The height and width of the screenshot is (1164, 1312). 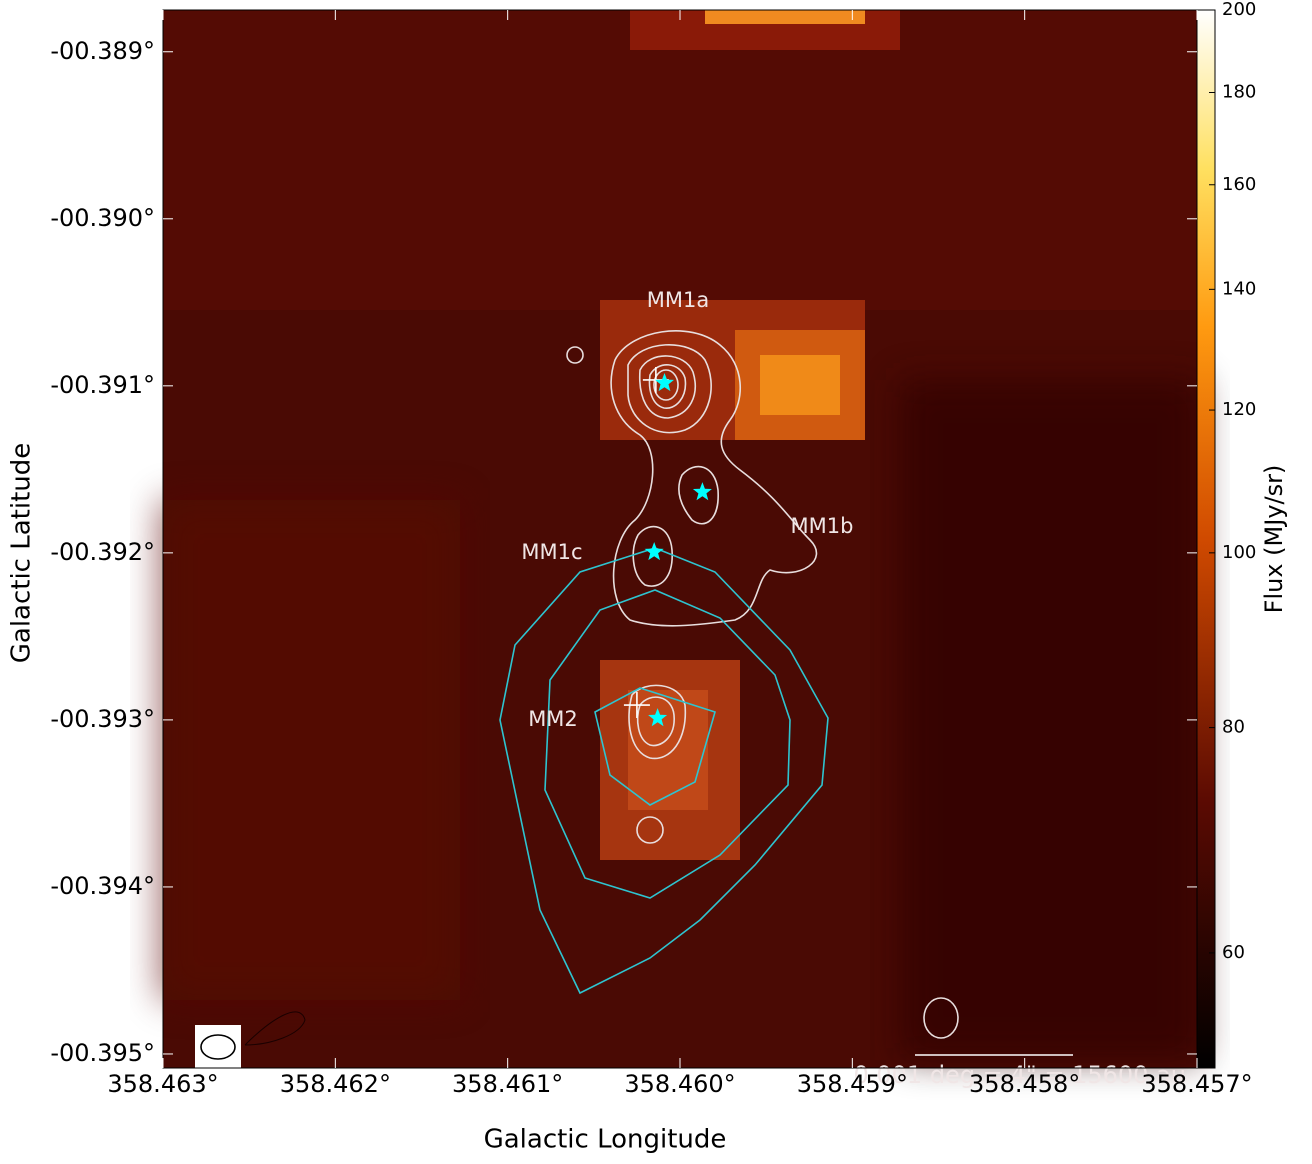 What do you see at coordinates (664, 771) in the screenshot?
I see `contours-cyan` at bounding box center [664, 771].